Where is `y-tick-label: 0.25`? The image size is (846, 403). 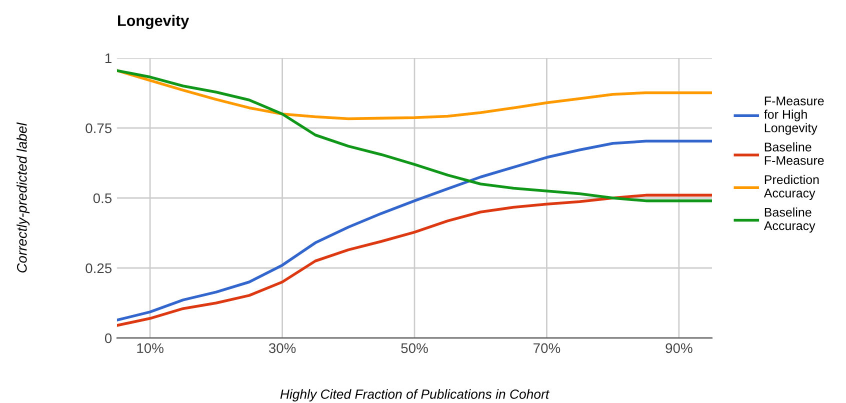 y-tick-label: 0.25 is located at coordinates (99, 268).